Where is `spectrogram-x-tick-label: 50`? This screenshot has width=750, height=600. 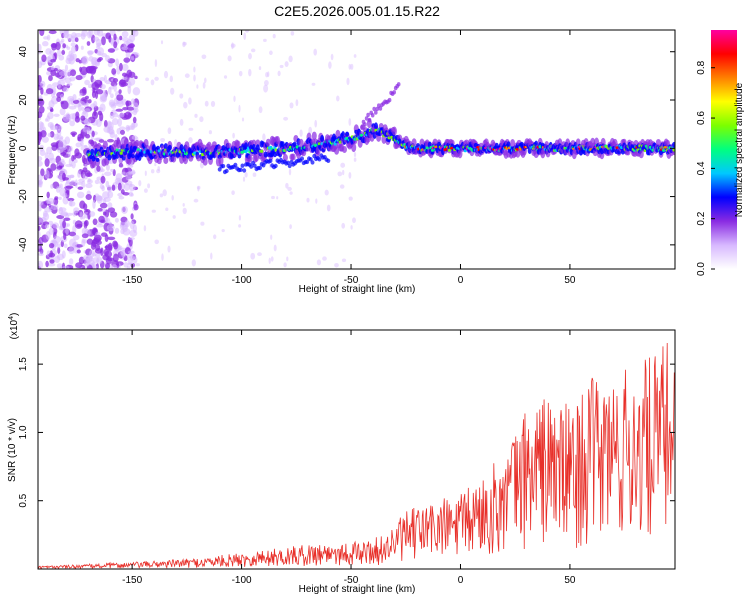
spectrogram-x-tick-label: 50 is located at coordinates (570, 280).